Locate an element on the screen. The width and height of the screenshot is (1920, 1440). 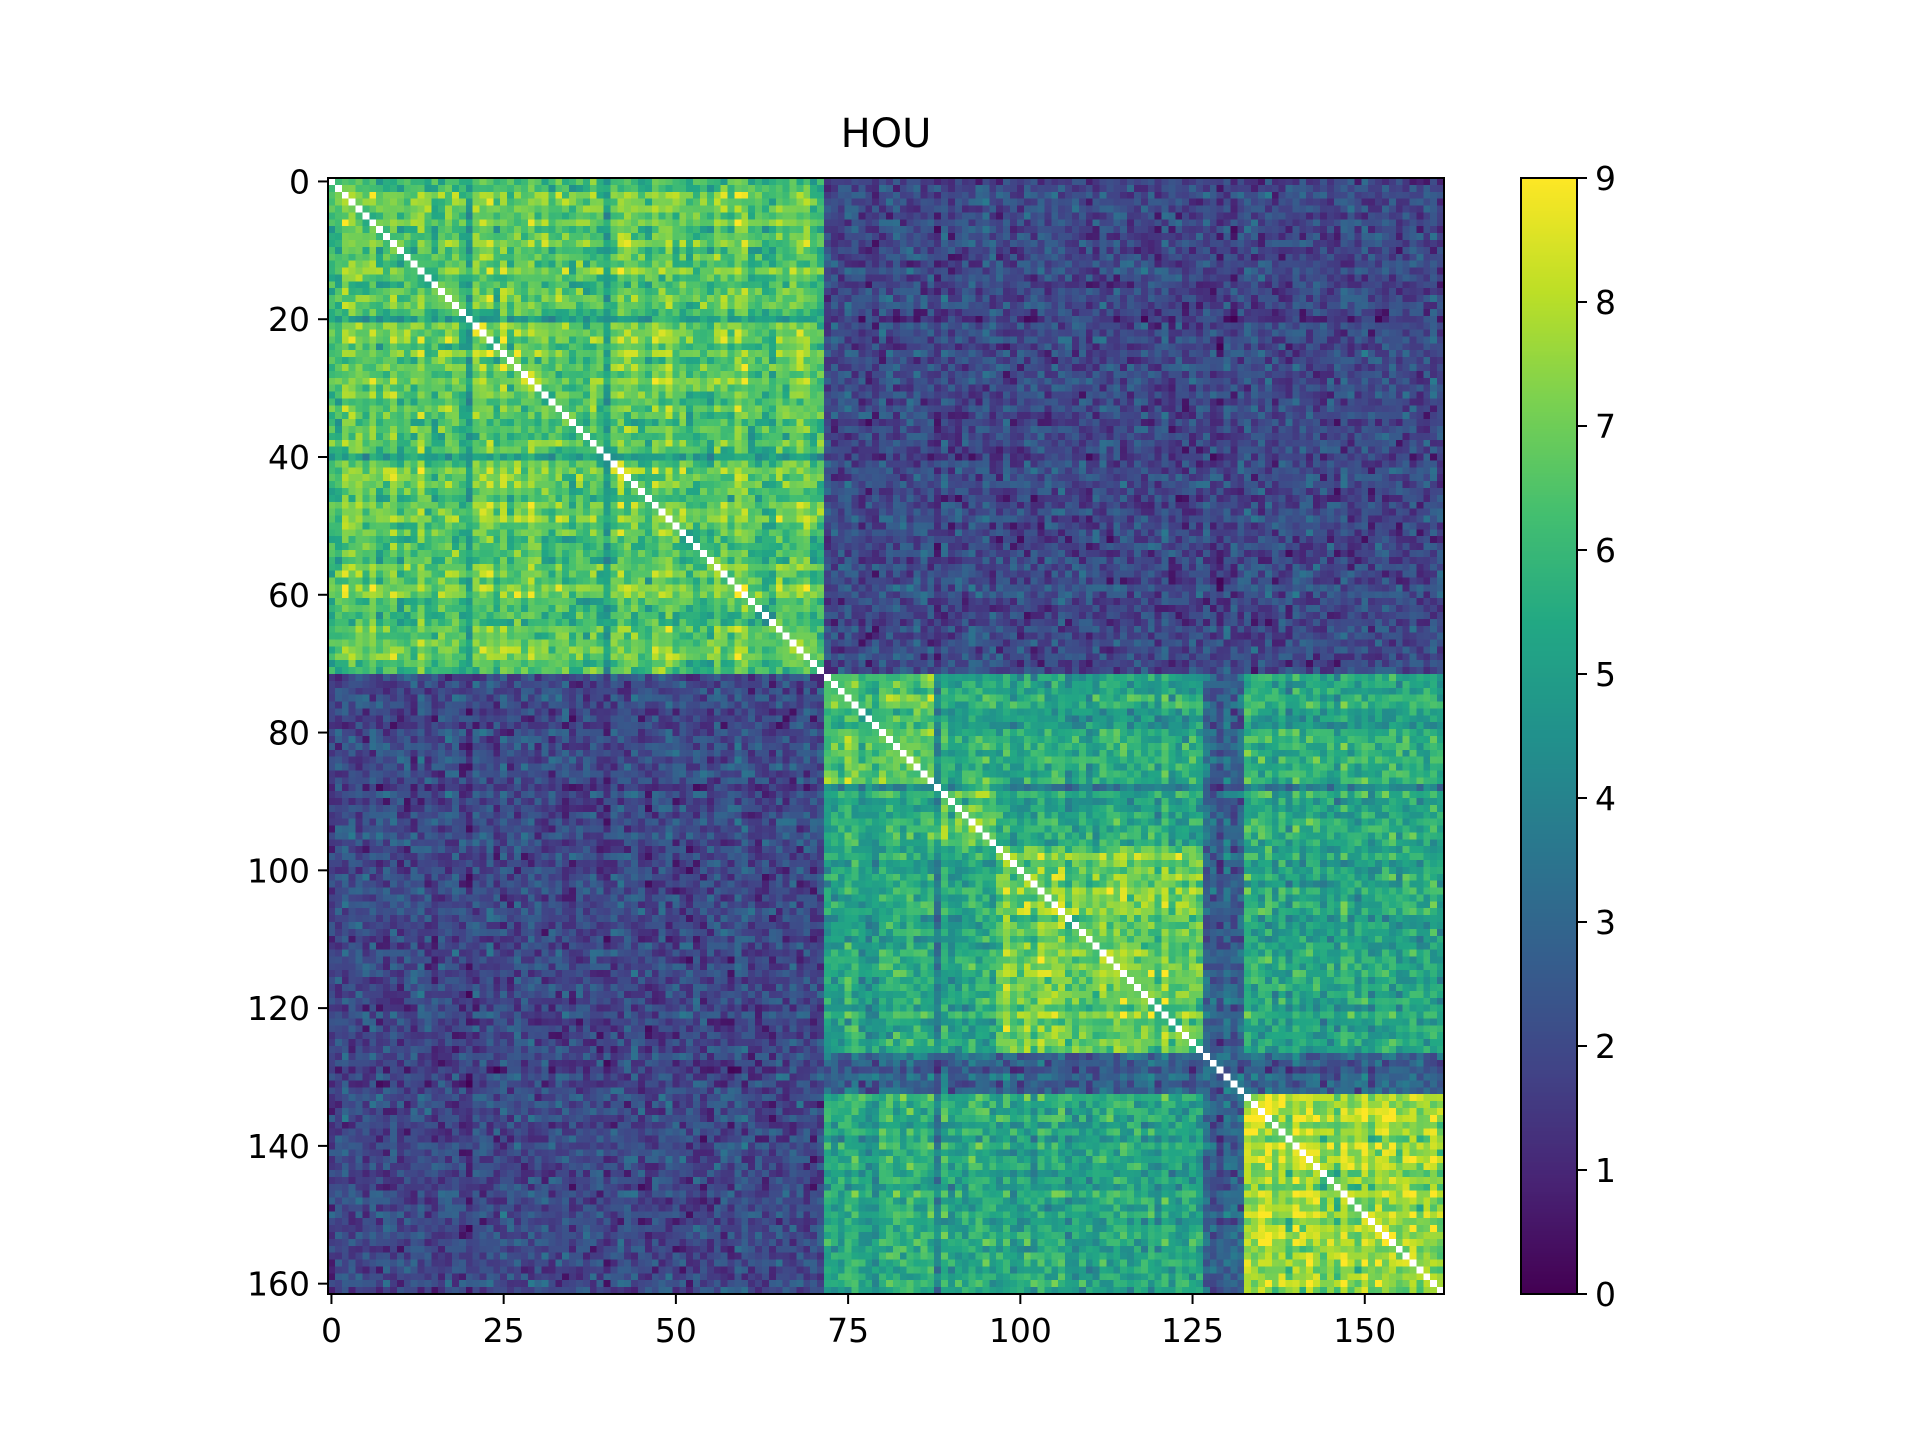
y-axis: 0 20 40 60 80 100 120 140 160 is located at coordinates (287, 733).